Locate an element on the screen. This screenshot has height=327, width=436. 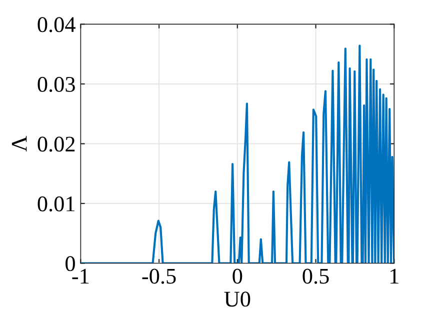
x-tick-label: 0 is located at coordinates (237, 276).